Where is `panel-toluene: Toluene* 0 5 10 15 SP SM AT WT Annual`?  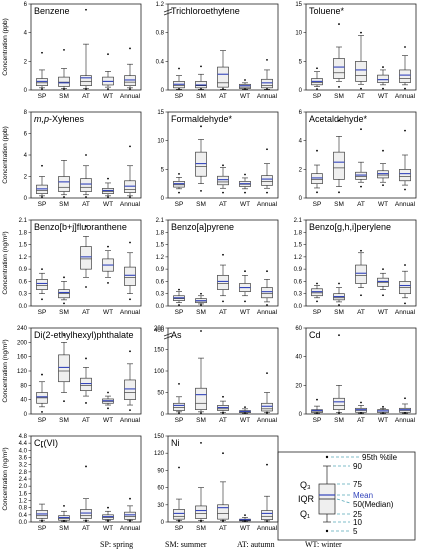 panel-toluene: Toluene* 0 5 10 15 SP SM AT WT Annual is located at coordinates (356, 51).